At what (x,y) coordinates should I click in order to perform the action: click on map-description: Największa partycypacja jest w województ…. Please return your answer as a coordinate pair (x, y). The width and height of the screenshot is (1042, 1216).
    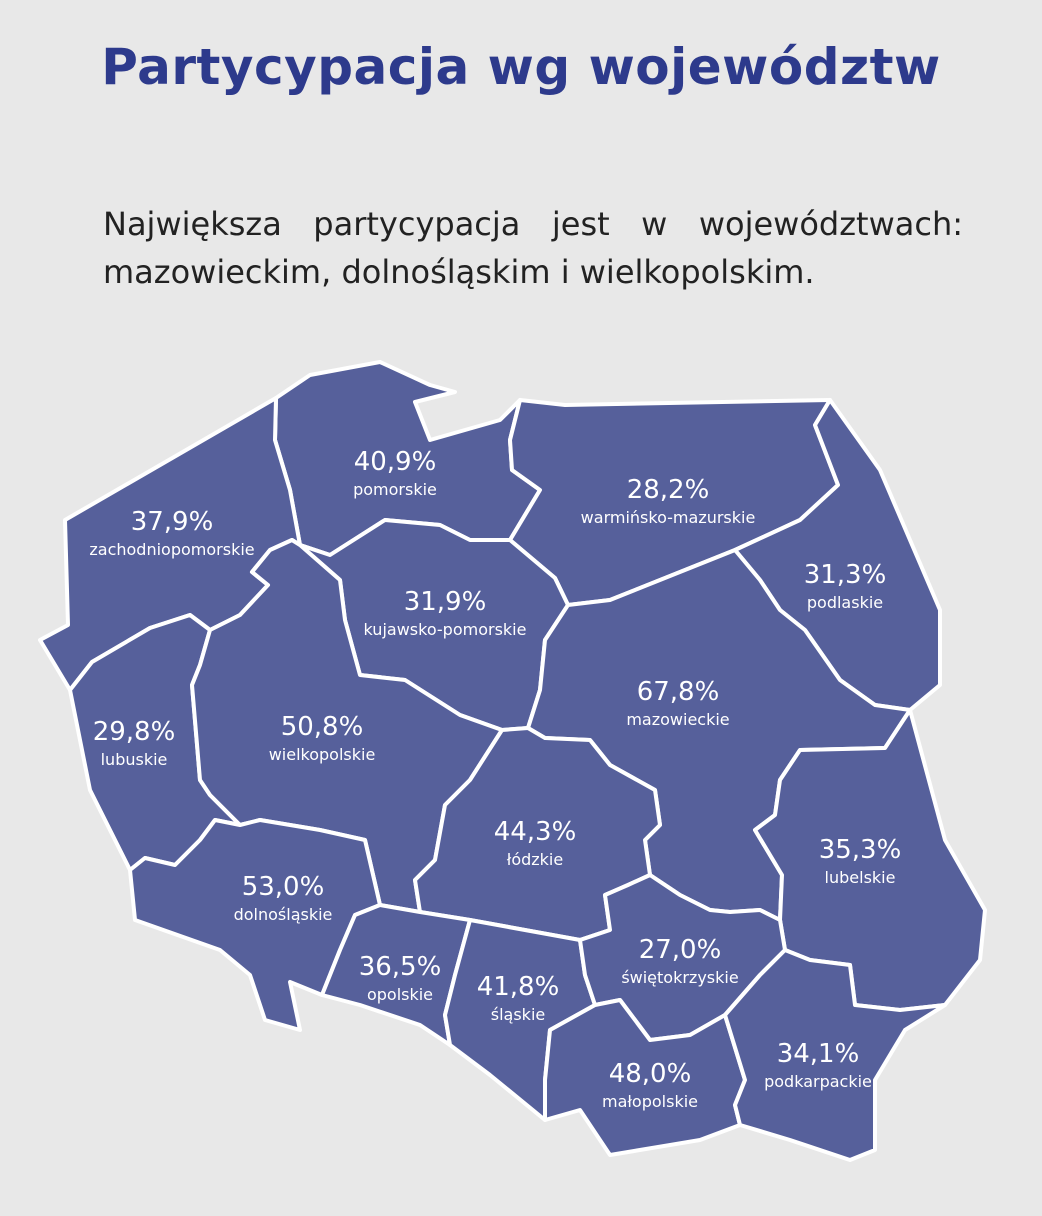
    Looking at the image, I should click on (533, 248).